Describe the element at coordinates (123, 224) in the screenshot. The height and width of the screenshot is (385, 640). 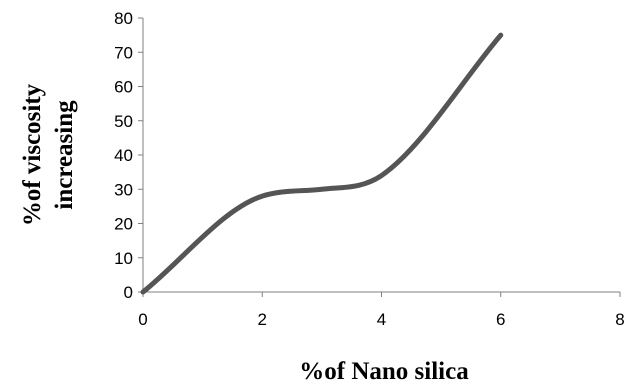
I see `y-tick-label: 20` at that location.